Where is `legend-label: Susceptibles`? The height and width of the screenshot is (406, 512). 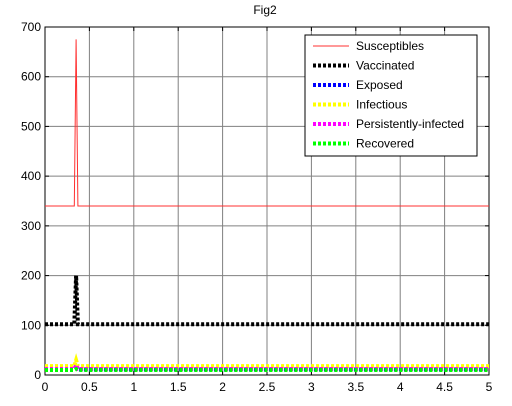 legend-label: Susceptibles is located at coordinates (390, 46).